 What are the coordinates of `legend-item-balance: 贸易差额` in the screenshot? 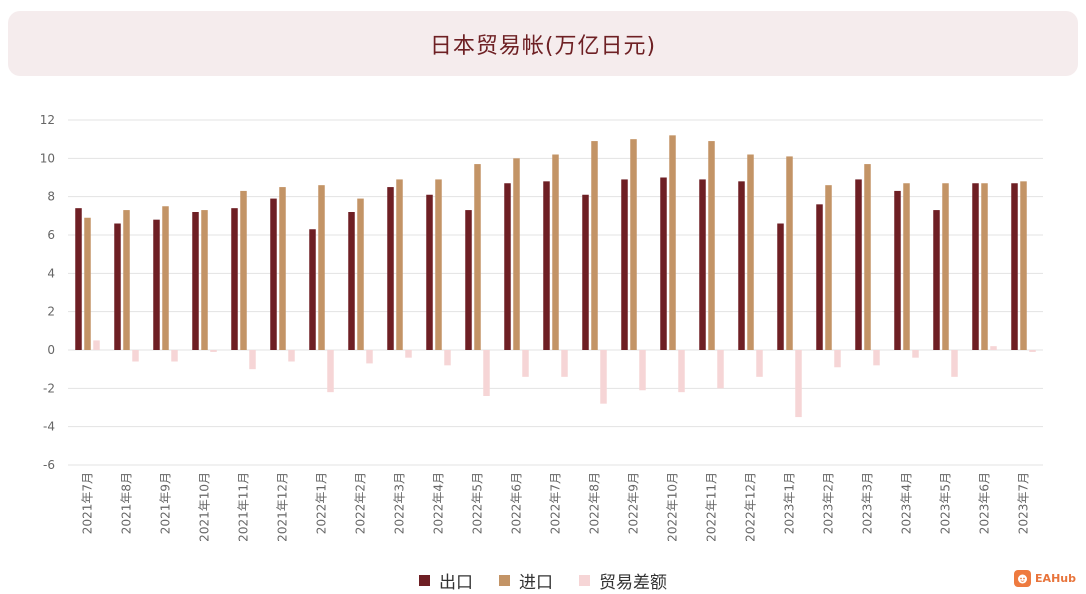 It's located at (623, 580).